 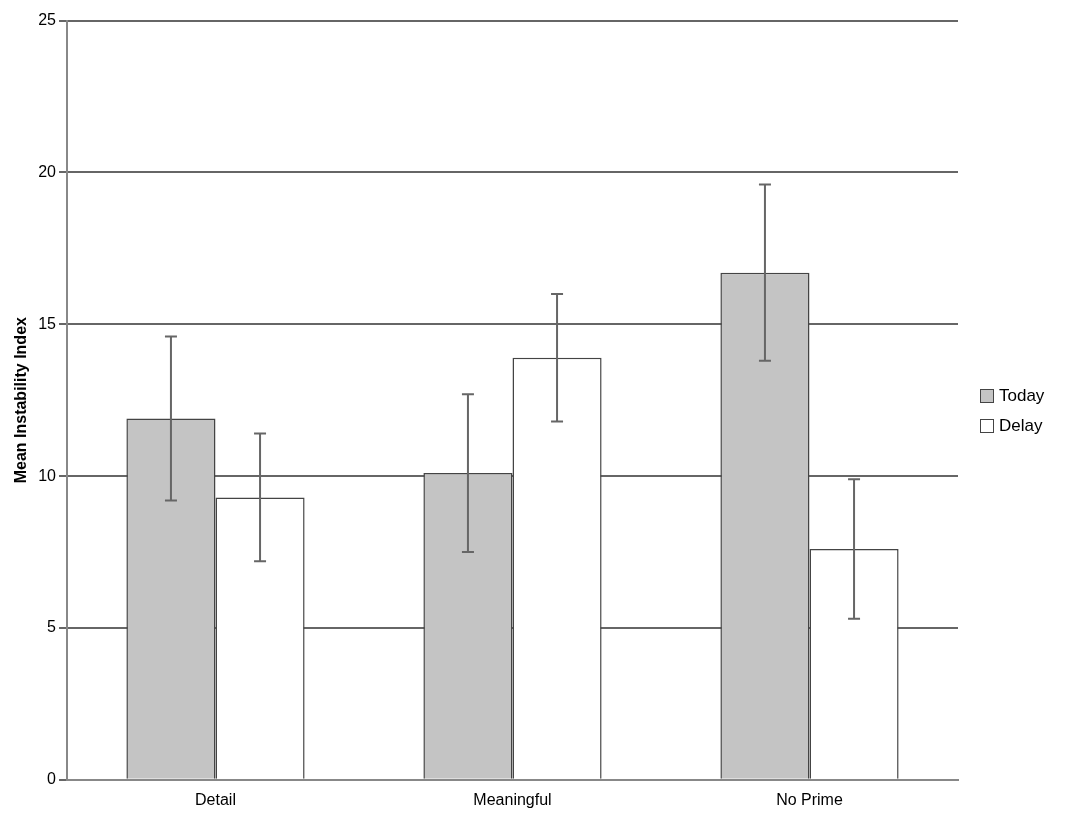 What do you see at coordinates (47, 20) in the screenshot?
I see `y-tick-label: 25` at bounding box center [47, 20].